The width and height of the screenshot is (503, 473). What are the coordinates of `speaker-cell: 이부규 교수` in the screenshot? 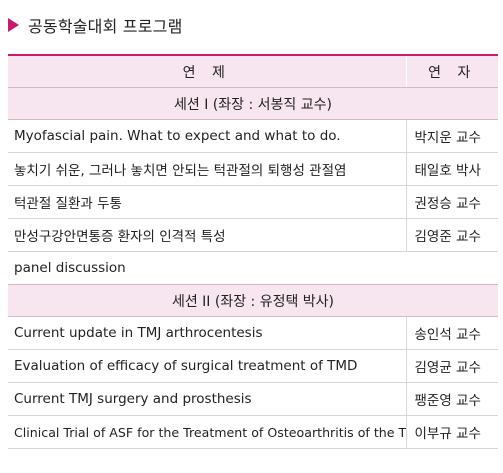 It's located at (451, 432).